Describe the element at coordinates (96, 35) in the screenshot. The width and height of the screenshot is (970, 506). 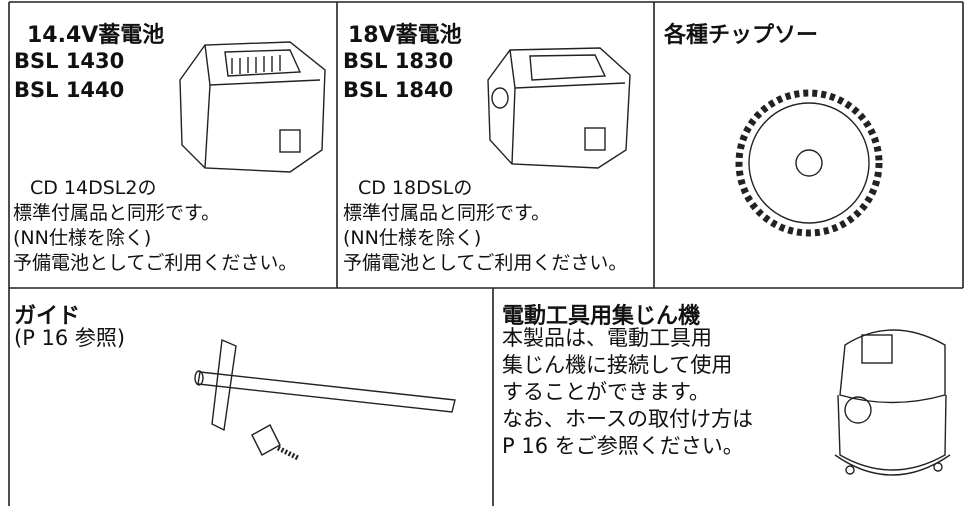
I see `cell-title: 14.4V蓄電池` at that location.